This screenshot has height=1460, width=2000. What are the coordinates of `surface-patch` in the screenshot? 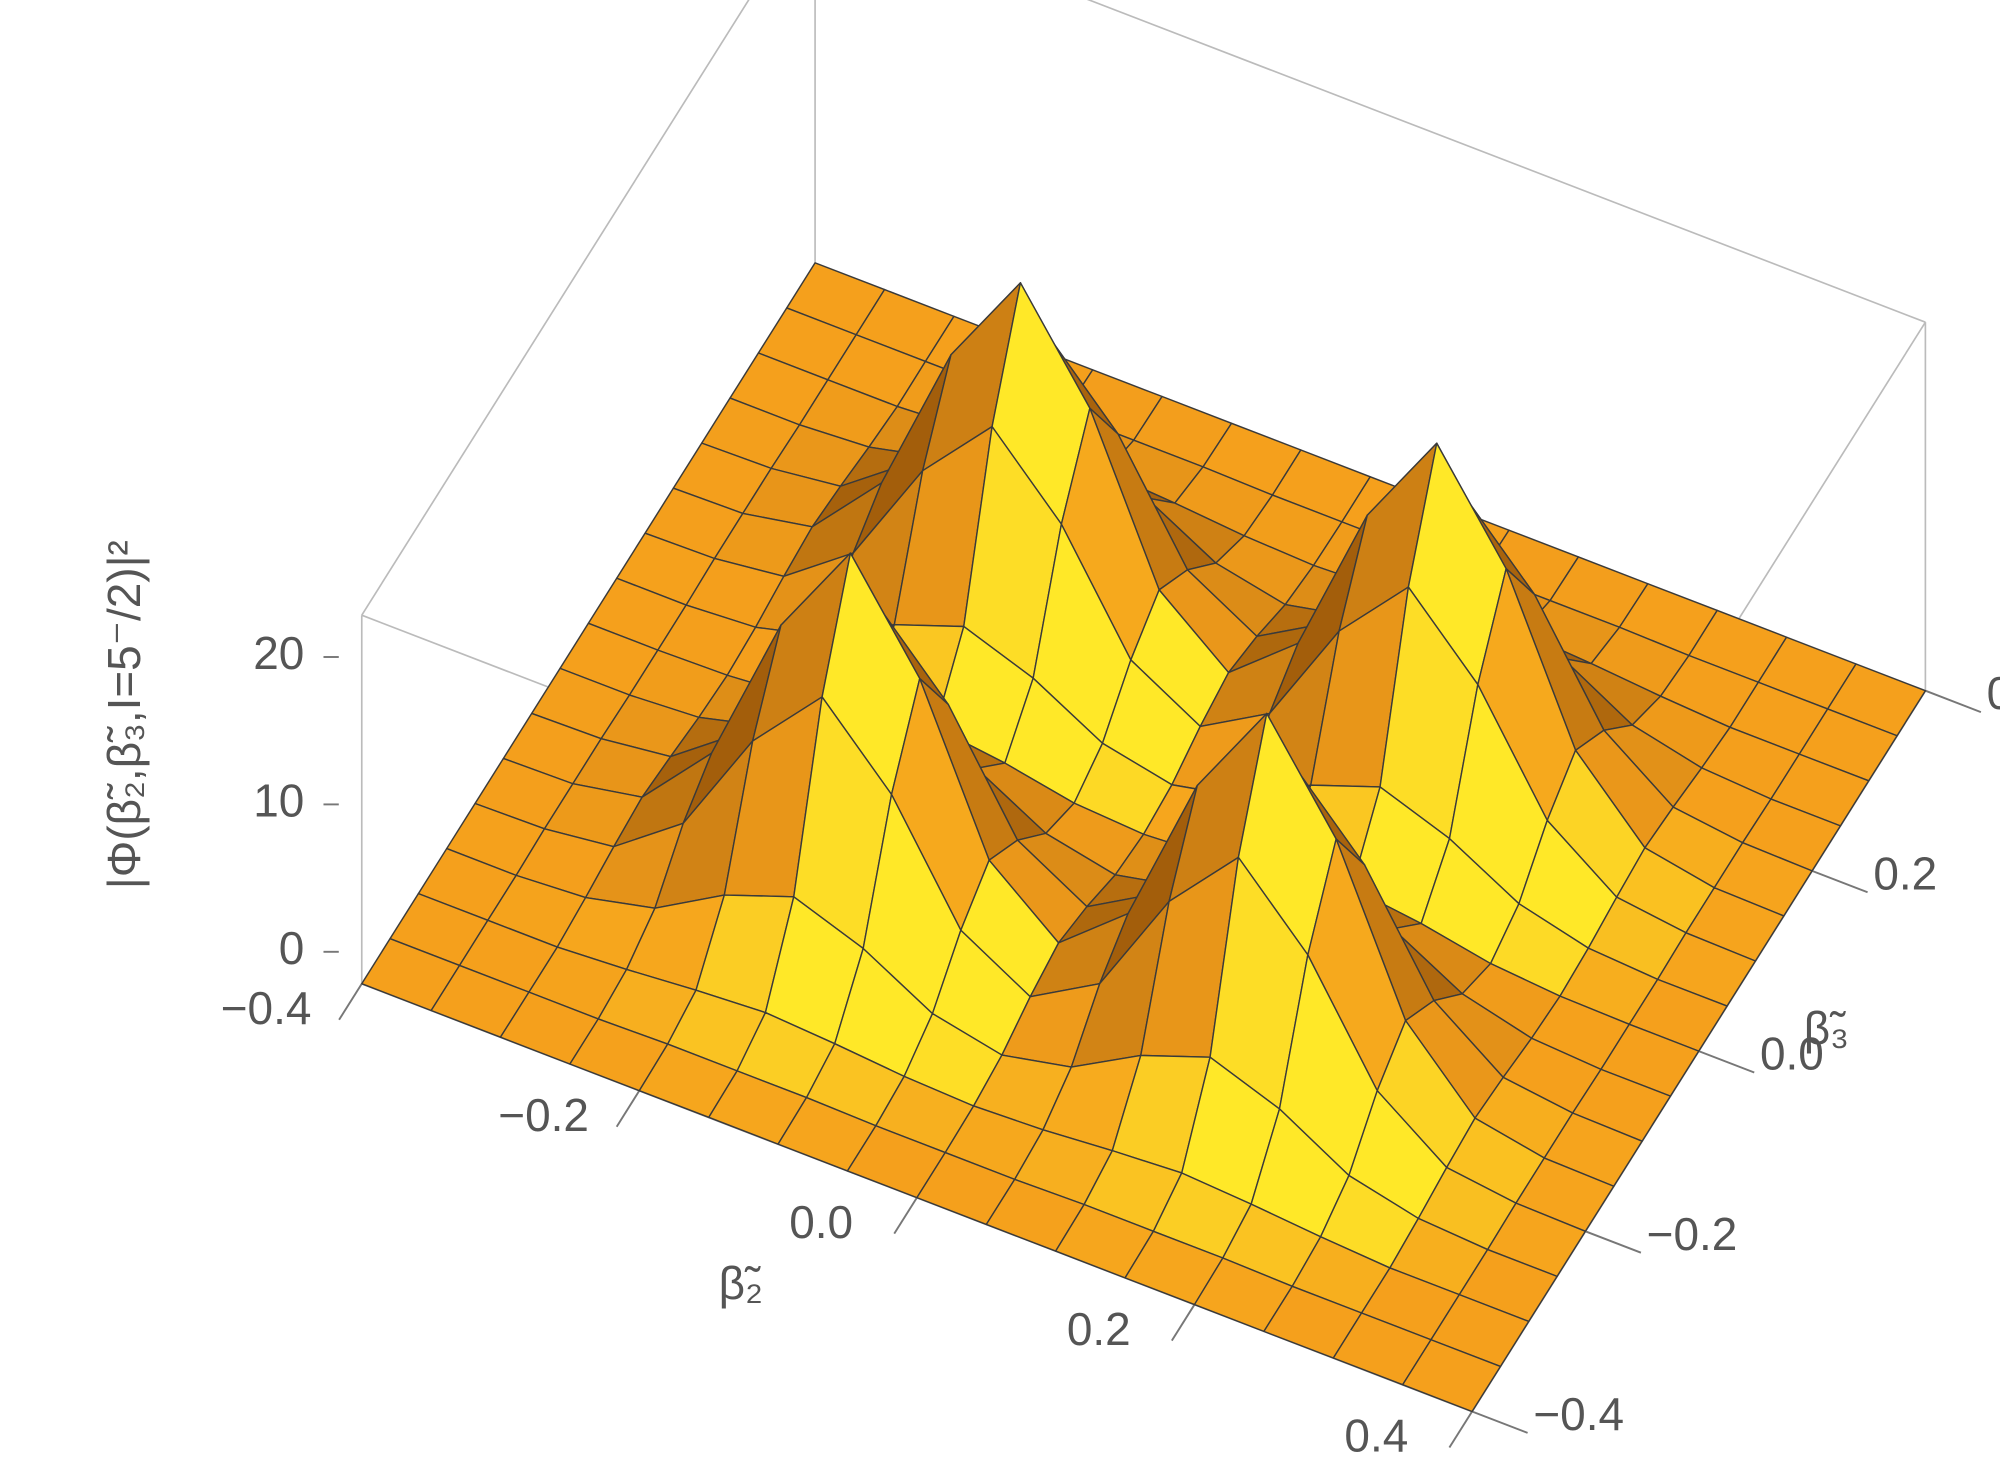 It's located at (1451, 1376).